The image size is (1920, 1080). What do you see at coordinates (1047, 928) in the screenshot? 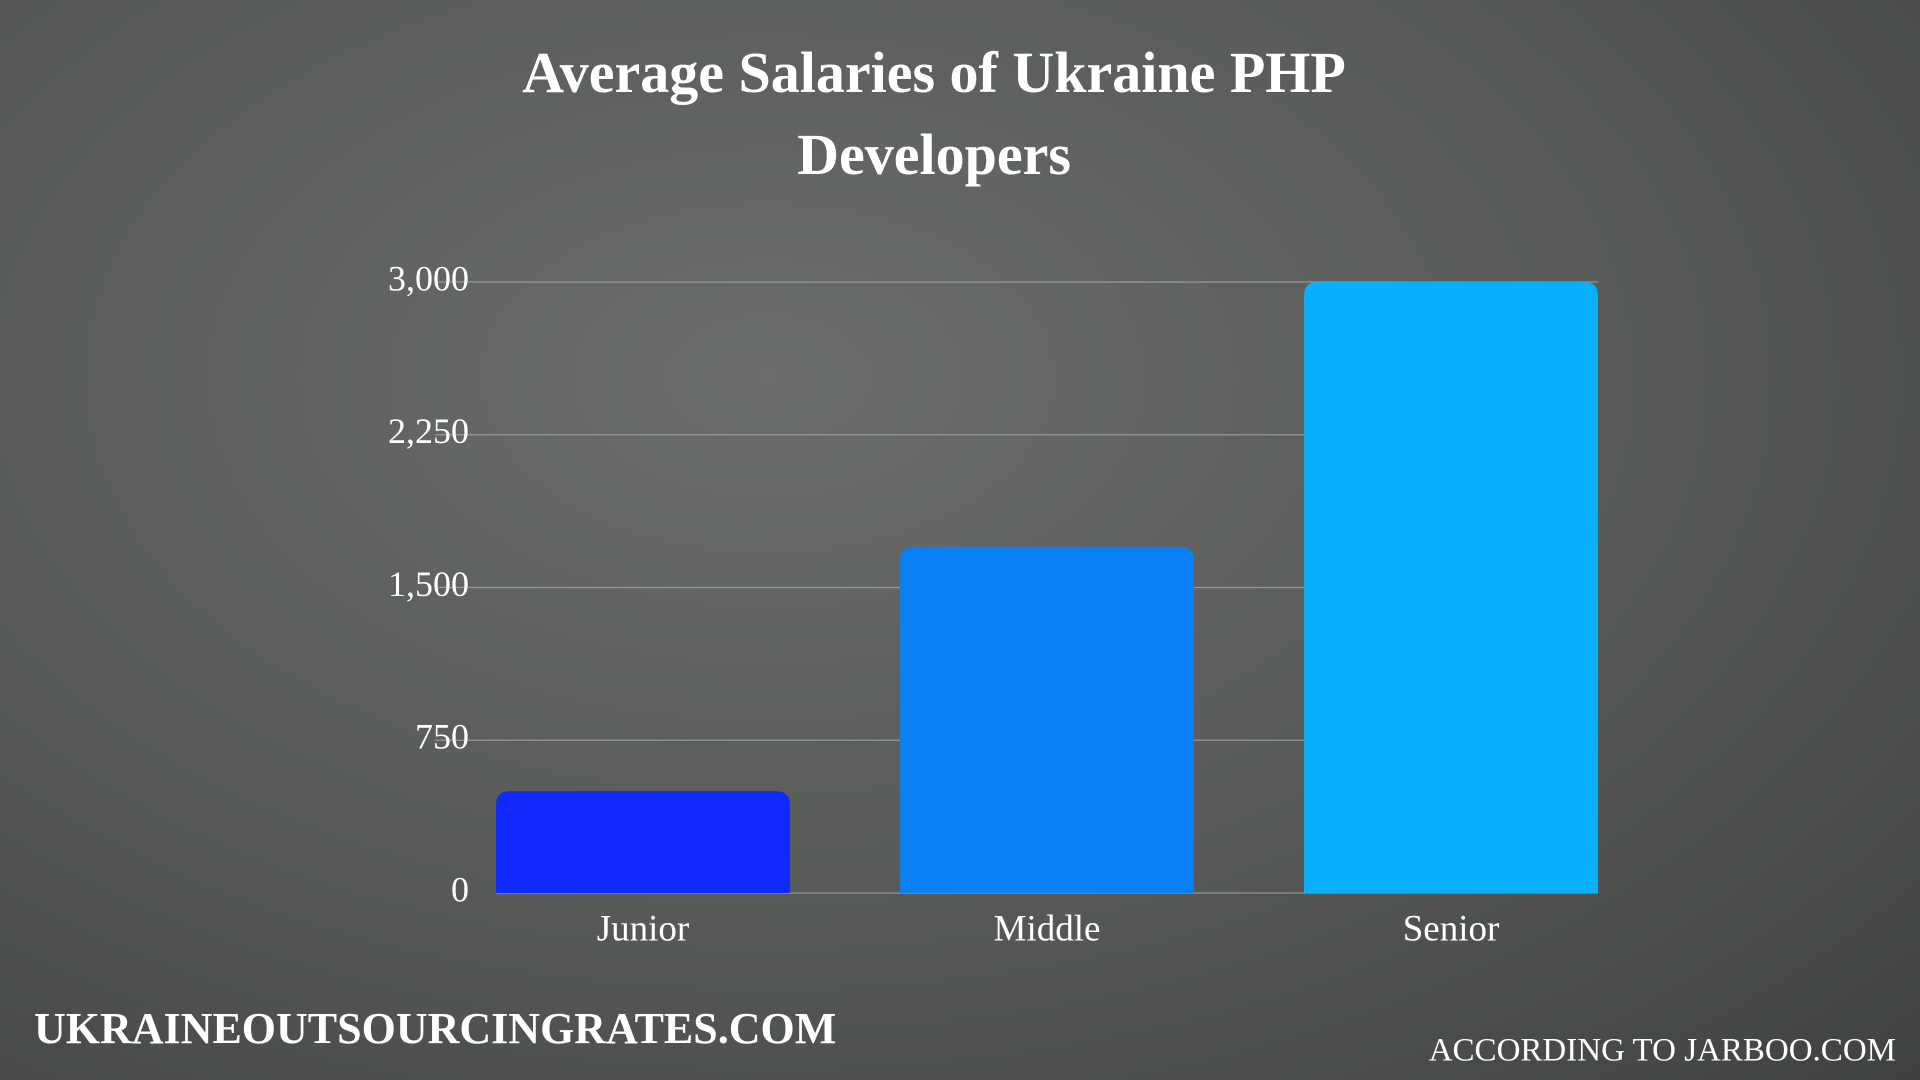
I see `x-tick-label: Middle` at bounding box center [1047, 928].